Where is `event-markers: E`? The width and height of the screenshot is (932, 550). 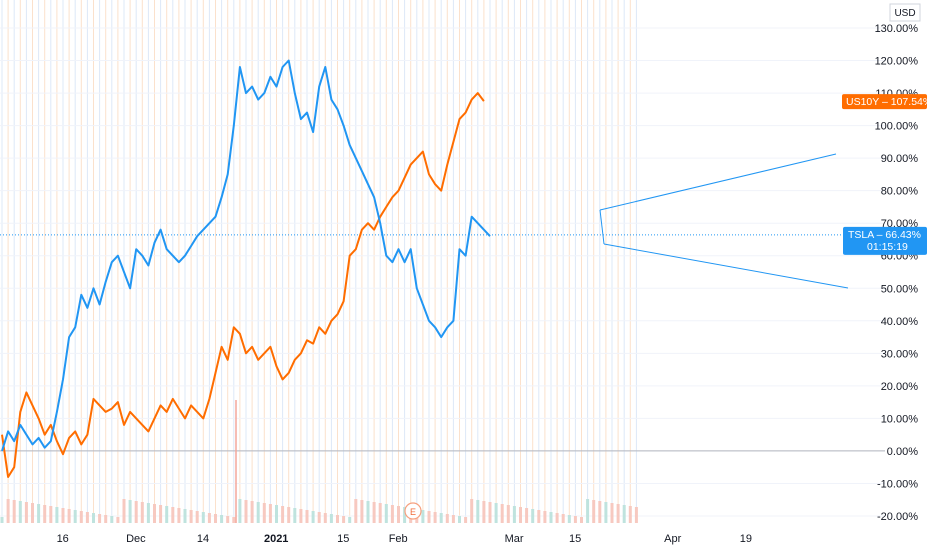
event-markers: E is located at coordinates (413, 511).